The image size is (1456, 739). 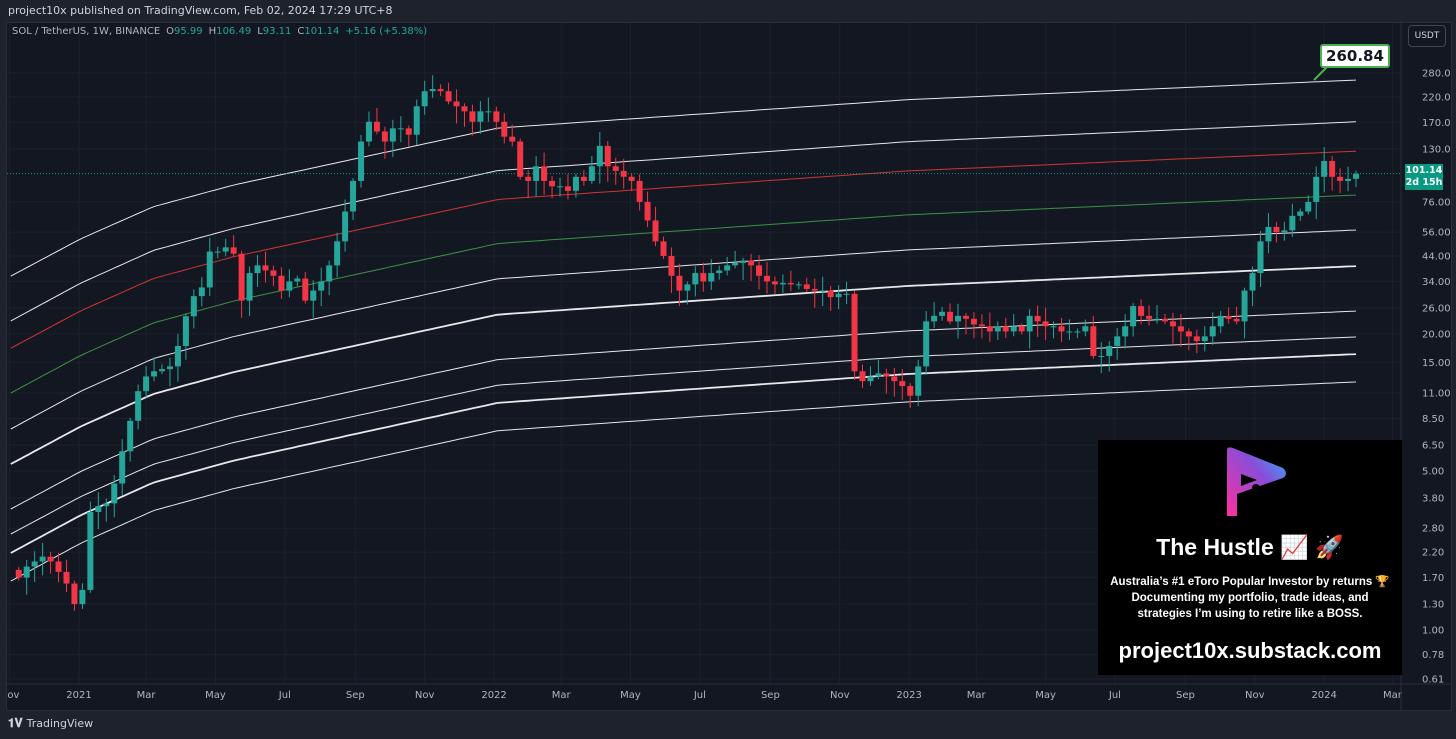 What do you see at coordinates (1424, 182) in the screenshot?
I see `bar-countdown: 2d 15h` at bounding box center [1424, 182].